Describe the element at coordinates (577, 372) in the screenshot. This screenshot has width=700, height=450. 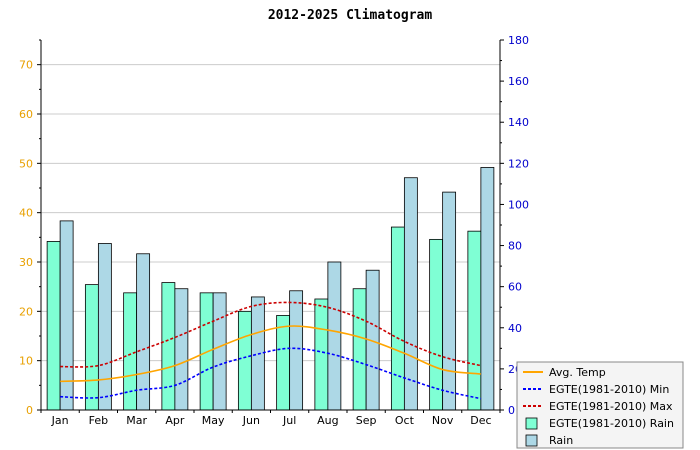
I see `legend-label: Avg. Temp` at that location.